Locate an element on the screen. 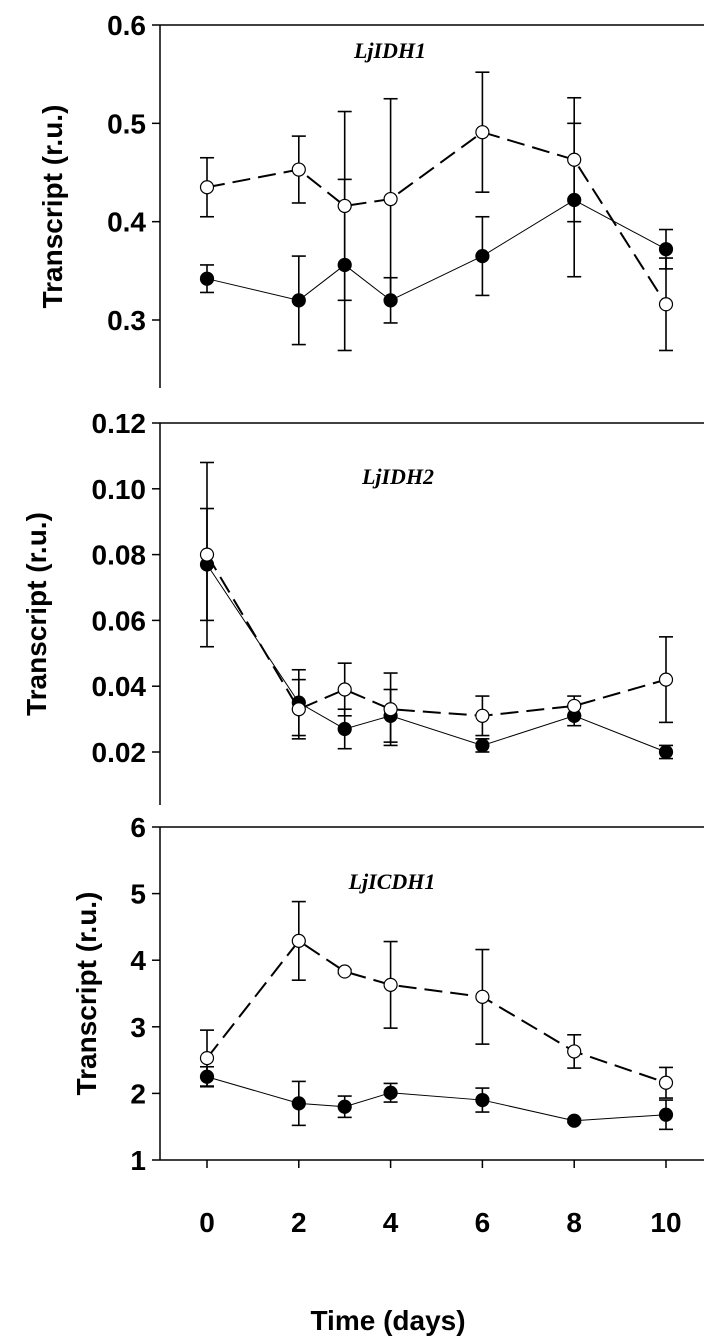 The width and height of the screenshot is (704, 1342). y-tick-label: 3 is located at coordinates (138, 1027).